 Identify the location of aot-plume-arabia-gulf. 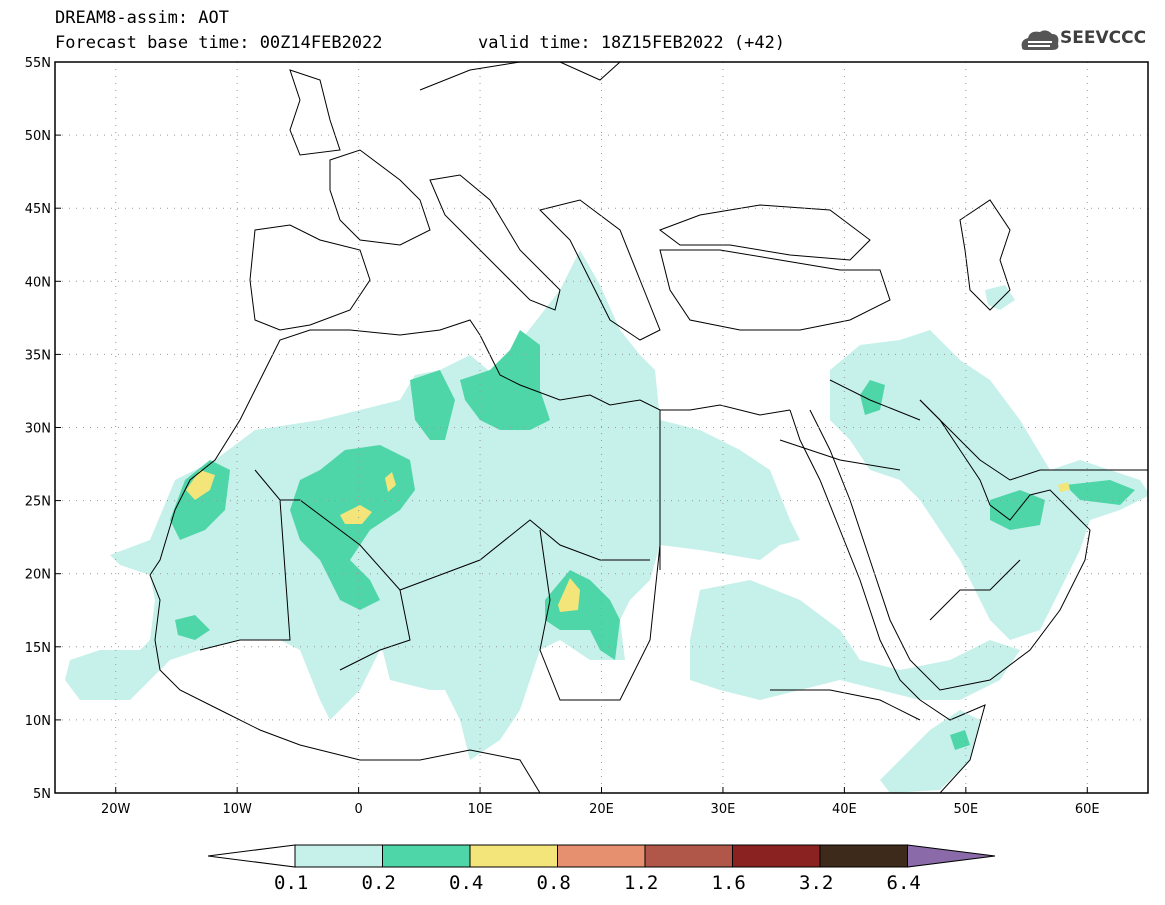
(989, 485).